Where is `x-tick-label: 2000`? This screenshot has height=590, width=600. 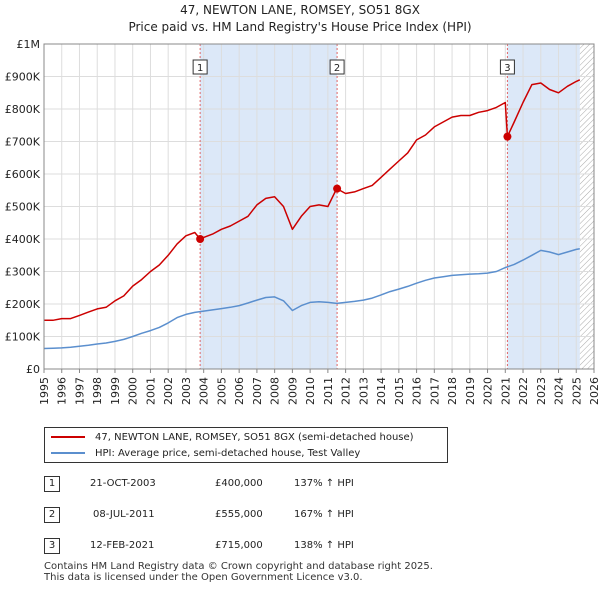
x-tick-label: 2000 is located at coordinates (133, 391).